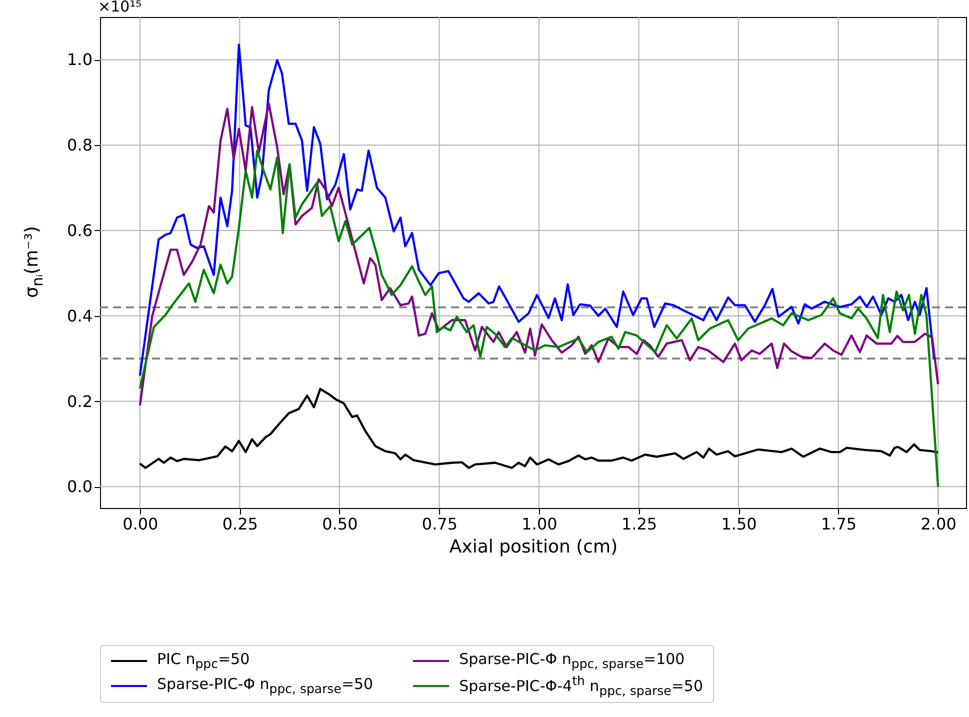 The width and height of the screenshot is (969, 717). Describe the element at coordinates (440, 524) in the screenshot. I see `x-tick-label: 0.75` at that location.